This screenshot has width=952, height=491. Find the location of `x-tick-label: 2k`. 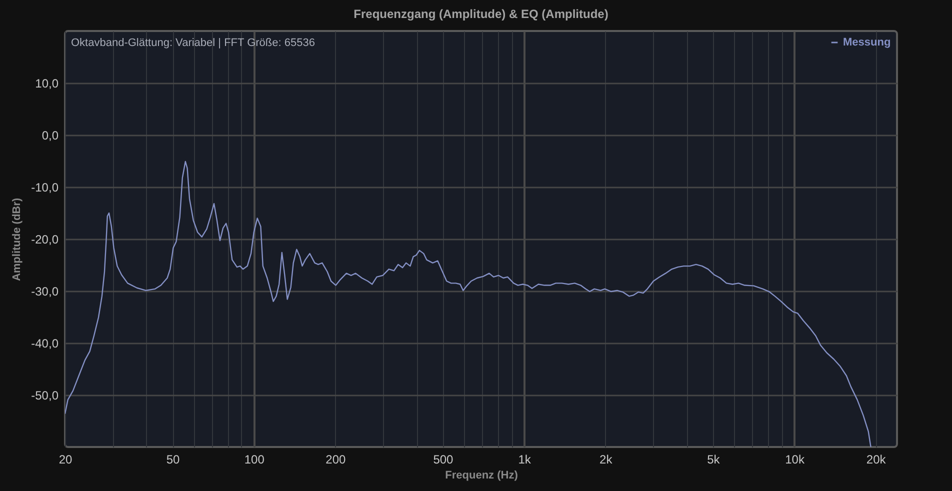

x-tick-label: 2k is located at coordinates (607, 459).